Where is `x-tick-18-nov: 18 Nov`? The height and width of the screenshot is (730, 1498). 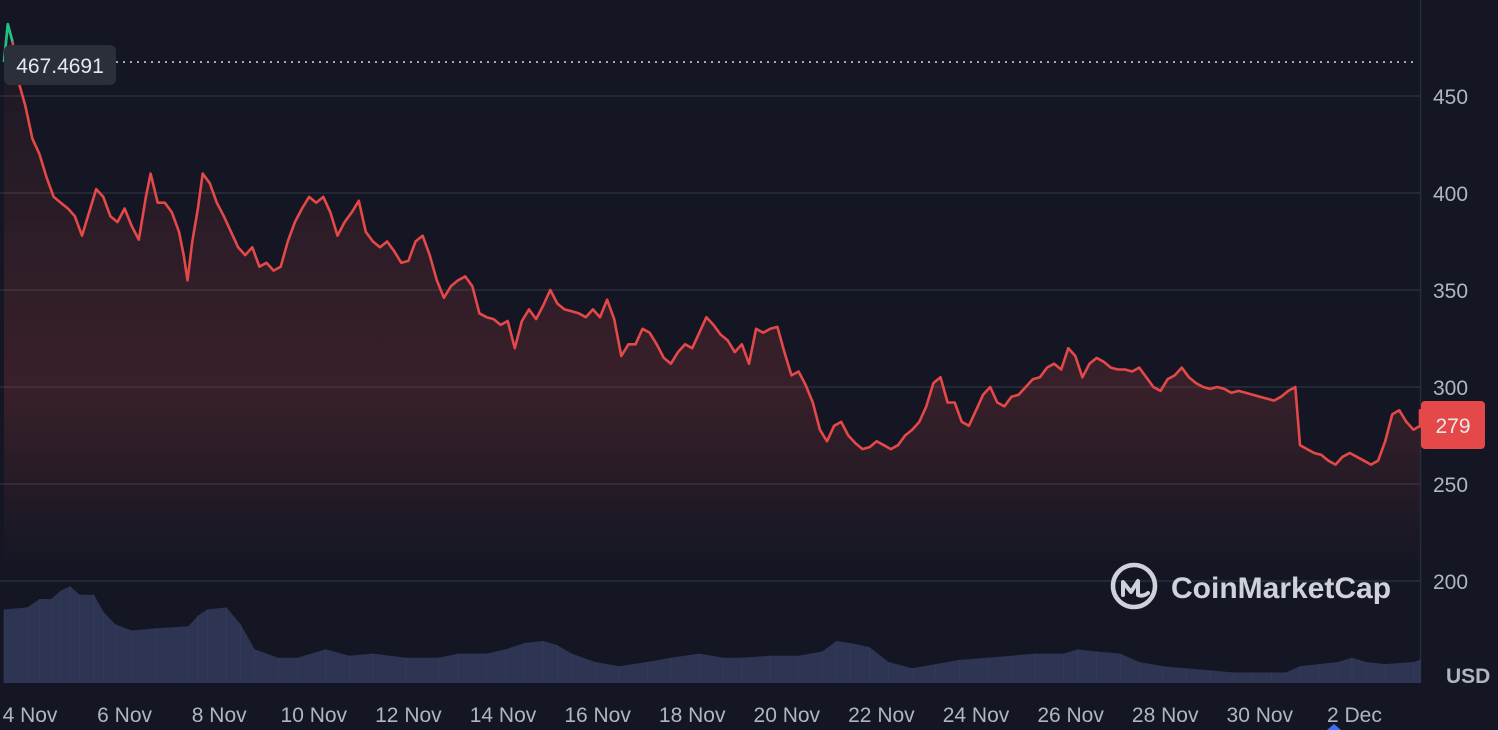
x-tick-18-nov: 18 Nov is located at coordinates (692, 715).